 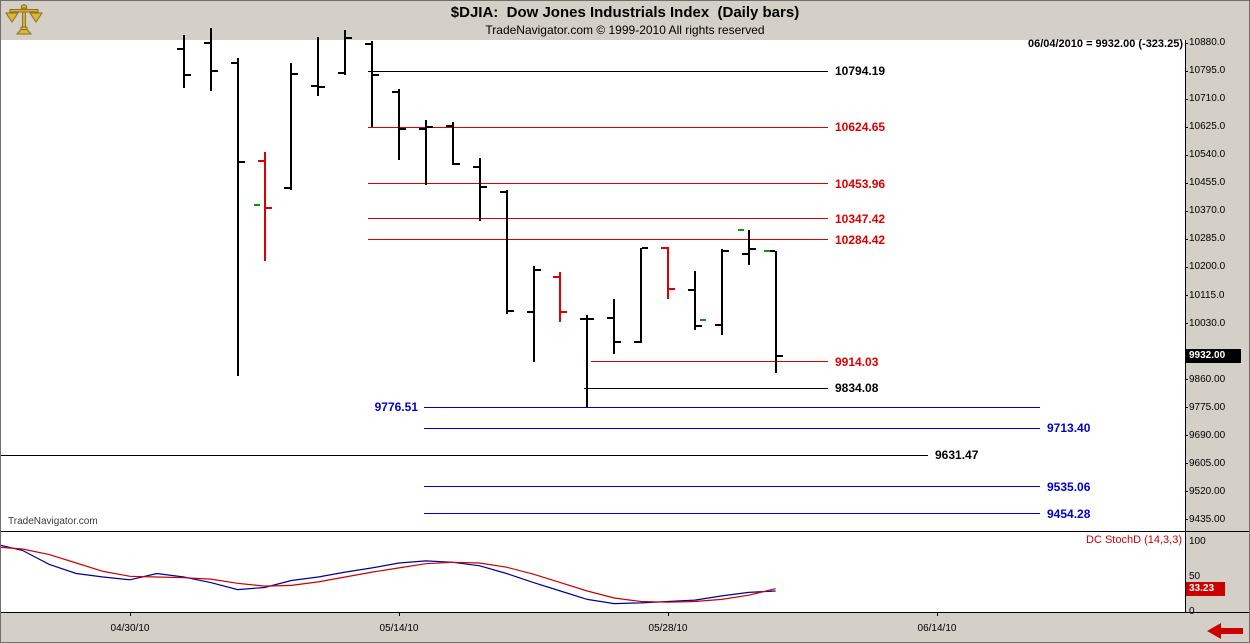 What do you see at coordinates (1207, 239) in the screenshot?
I see `price-axis-label: 10285.0` at bounding box center [1207, 239].